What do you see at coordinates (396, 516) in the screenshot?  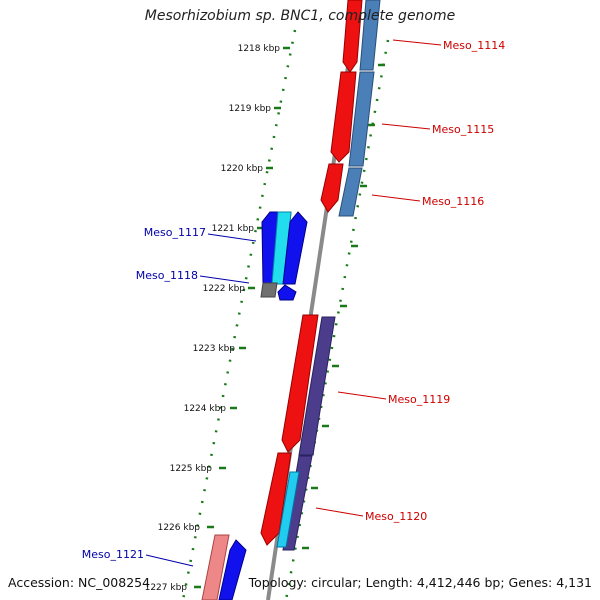 I see `gene-label-meso-1120: Meso_1120` at bounding box center [396, 516].